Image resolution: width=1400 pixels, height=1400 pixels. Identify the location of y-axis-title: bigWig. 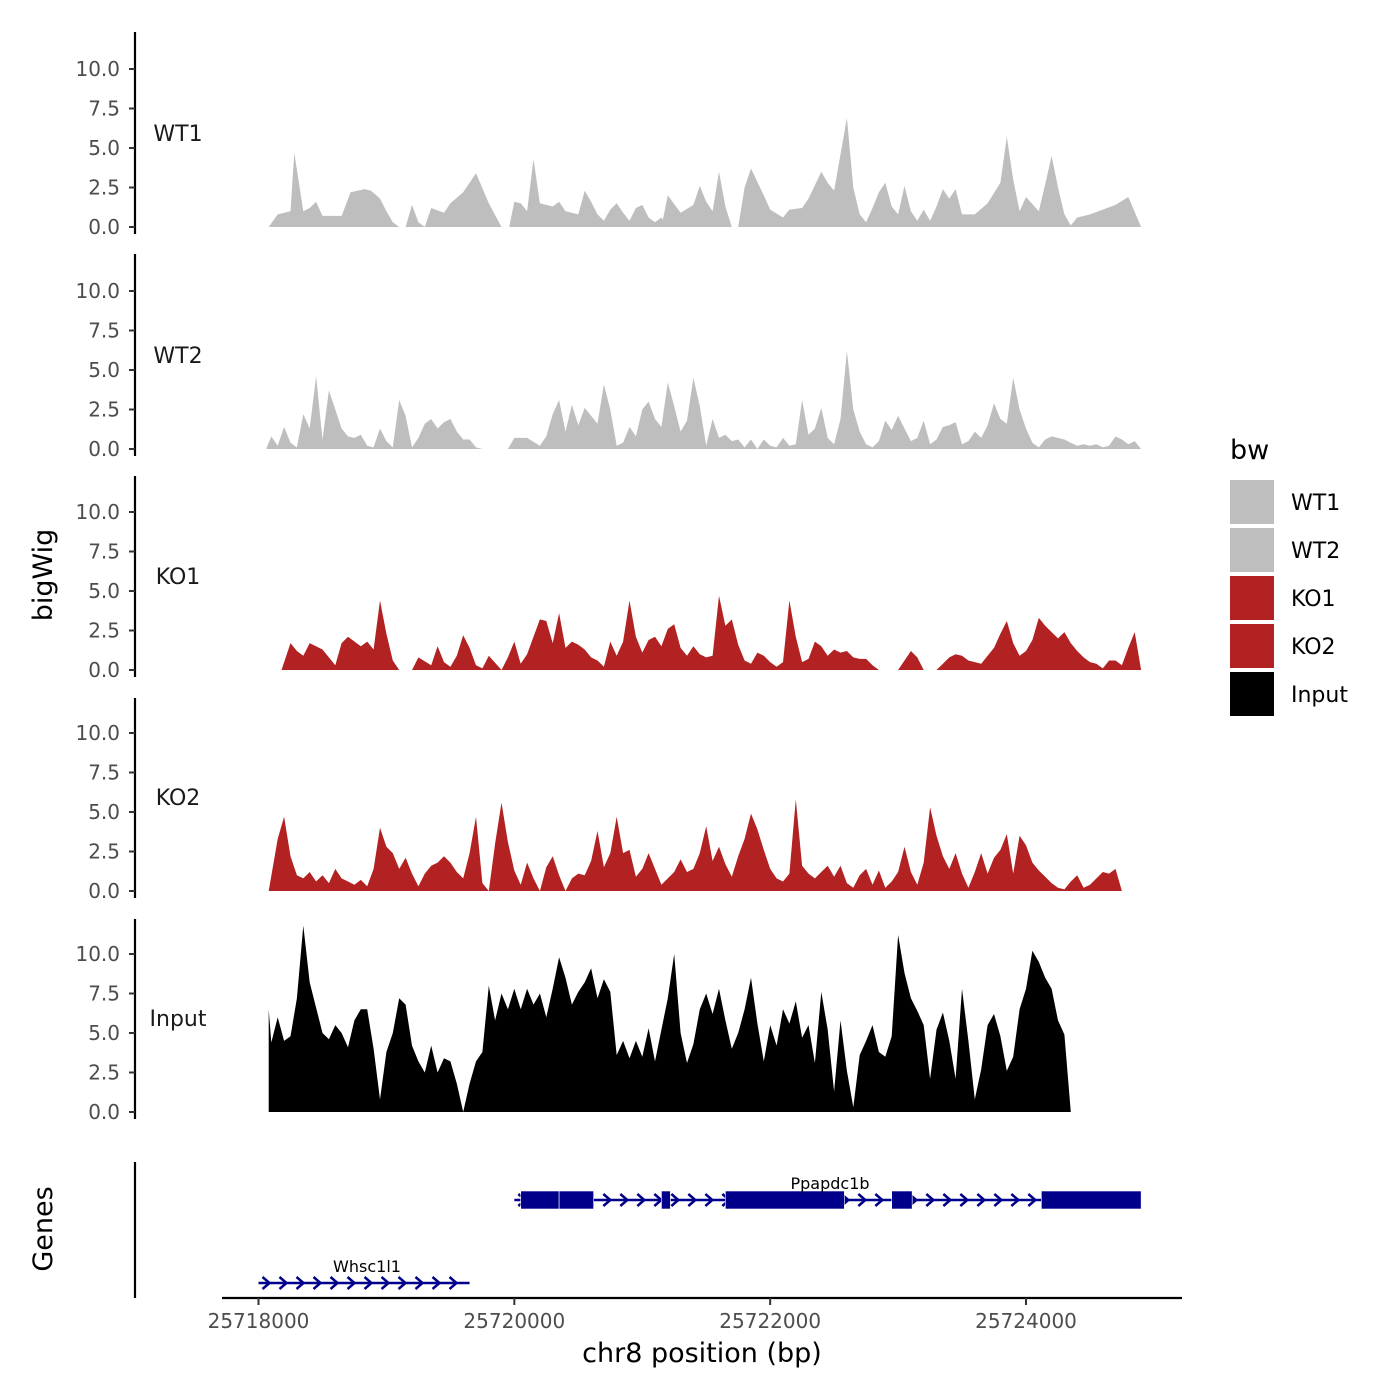
(43, 575).